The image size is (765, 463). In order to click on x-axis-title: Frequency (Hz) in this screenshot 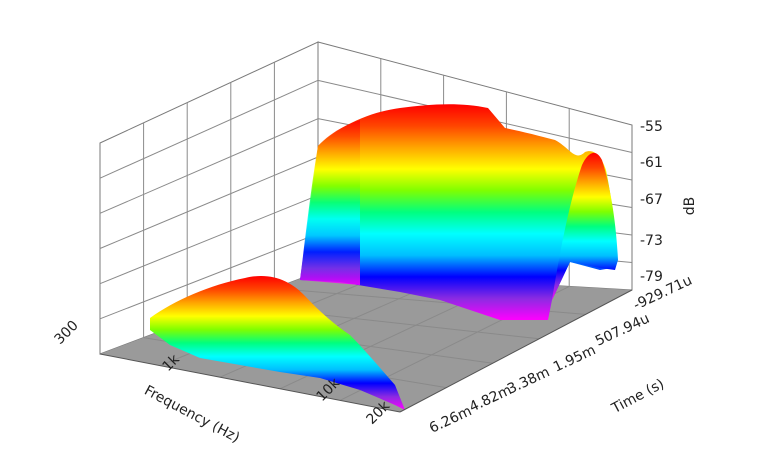, I will do `click(192, 415)`.